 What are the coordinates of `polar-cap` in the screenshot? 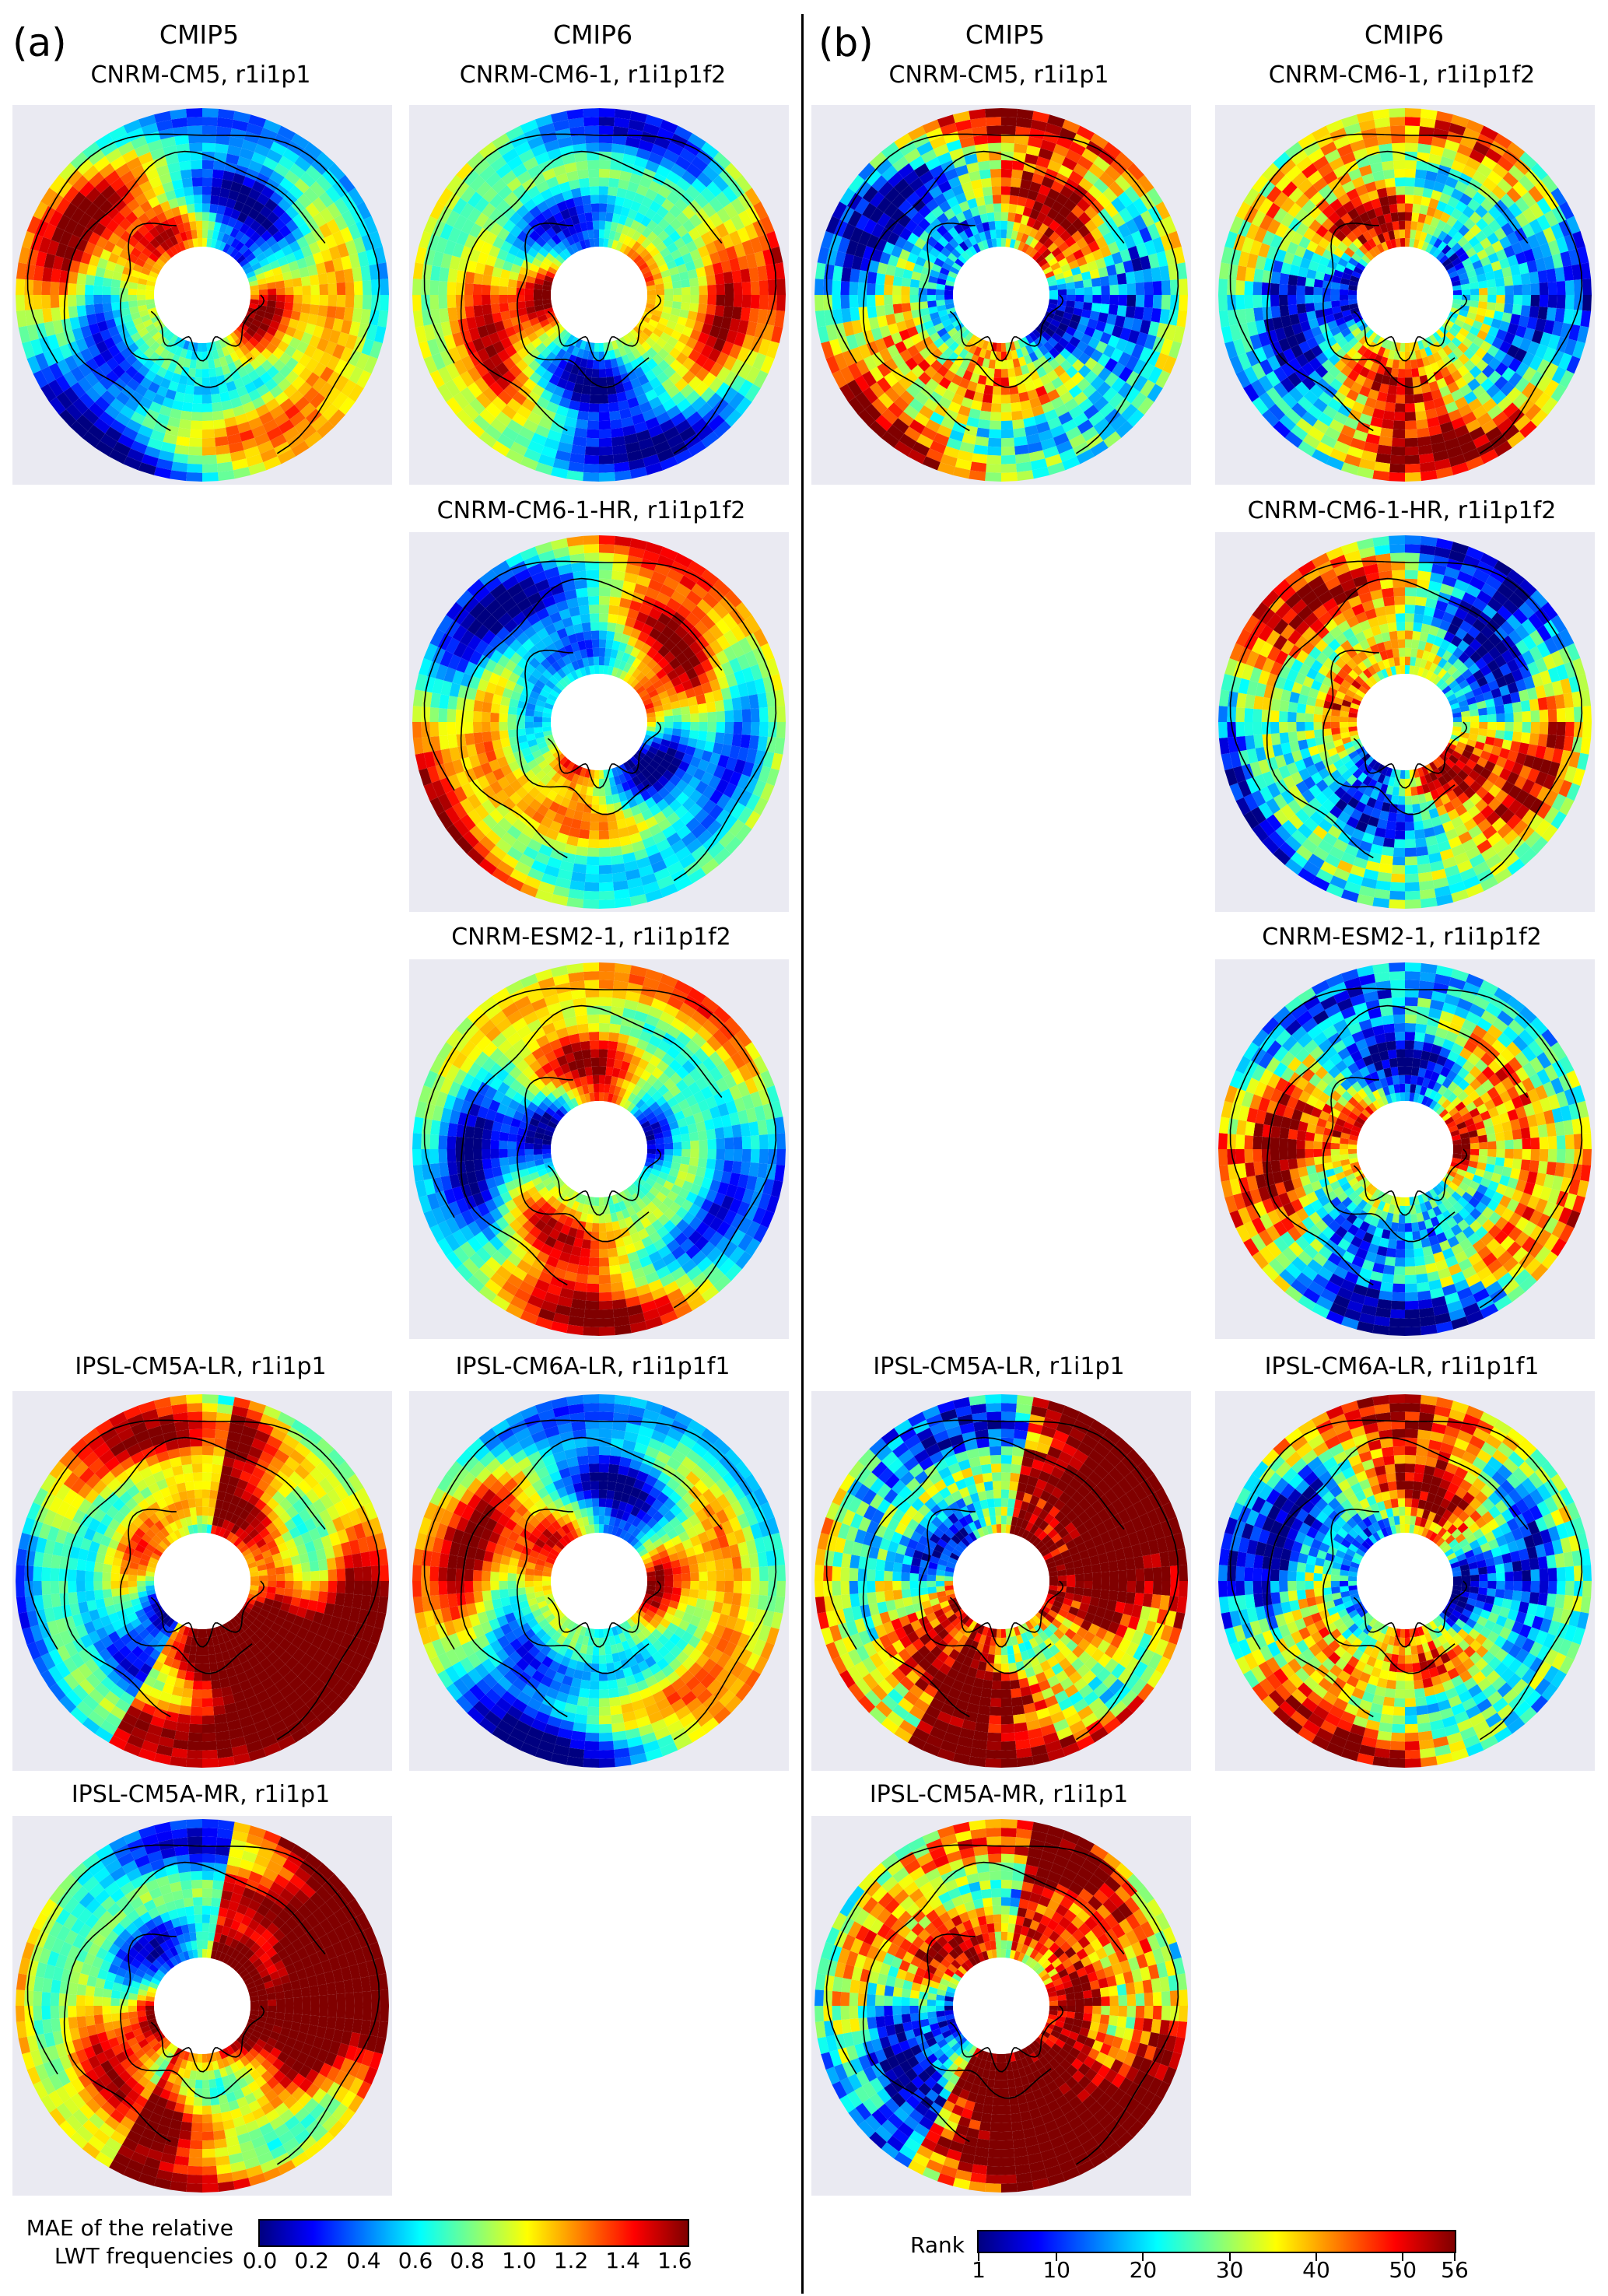 It's located at (599, 295).